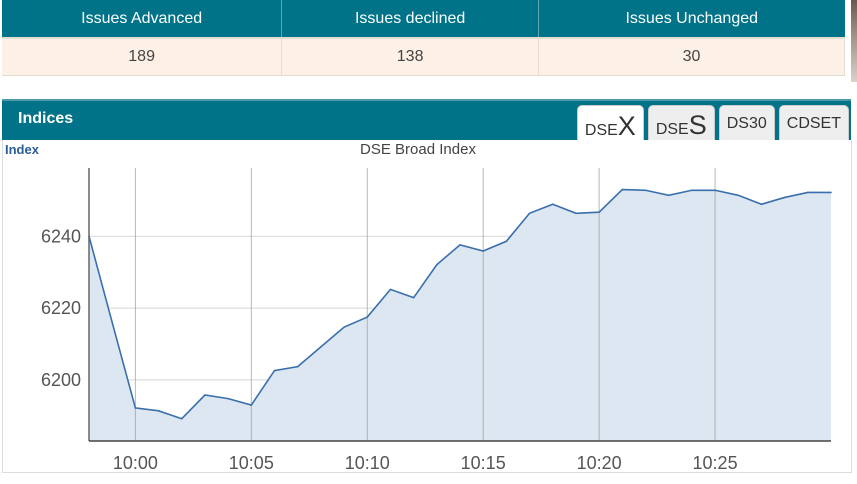  I want to click on x-tick-label: 10:00, so click(135, 462).